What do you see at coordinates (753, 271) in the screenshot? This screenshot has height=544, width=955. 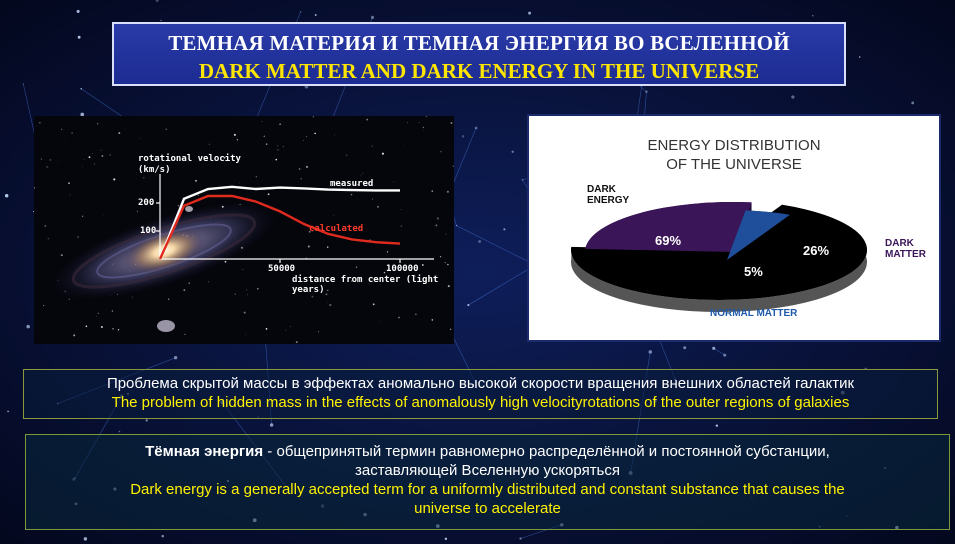 I see `normal-matter-percent: 5%` at bounding box center [753, 271].